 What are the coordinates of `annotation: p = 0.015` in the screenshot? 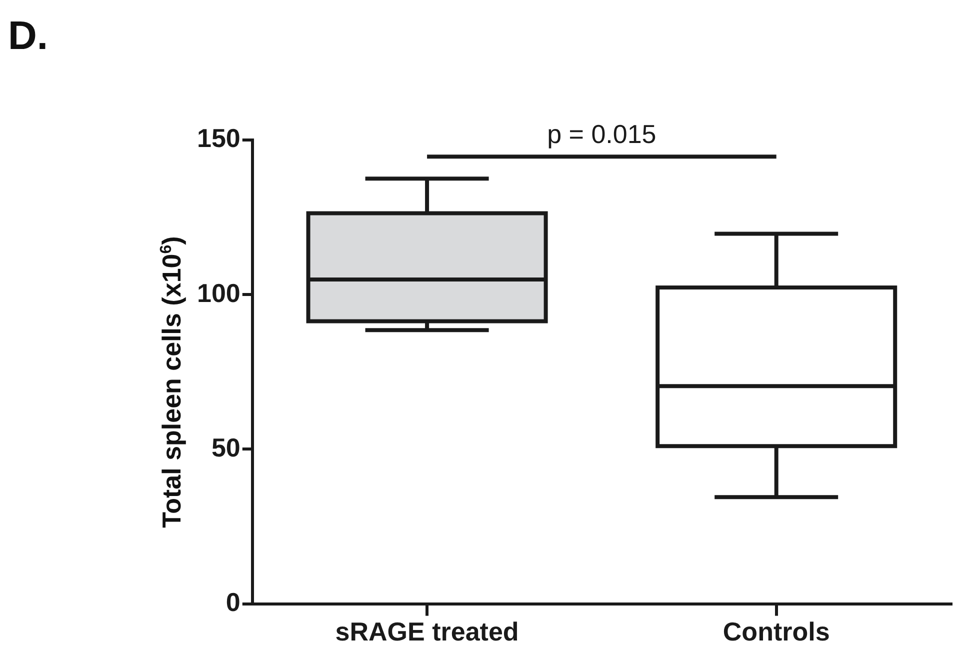 It's located at (601, 133).